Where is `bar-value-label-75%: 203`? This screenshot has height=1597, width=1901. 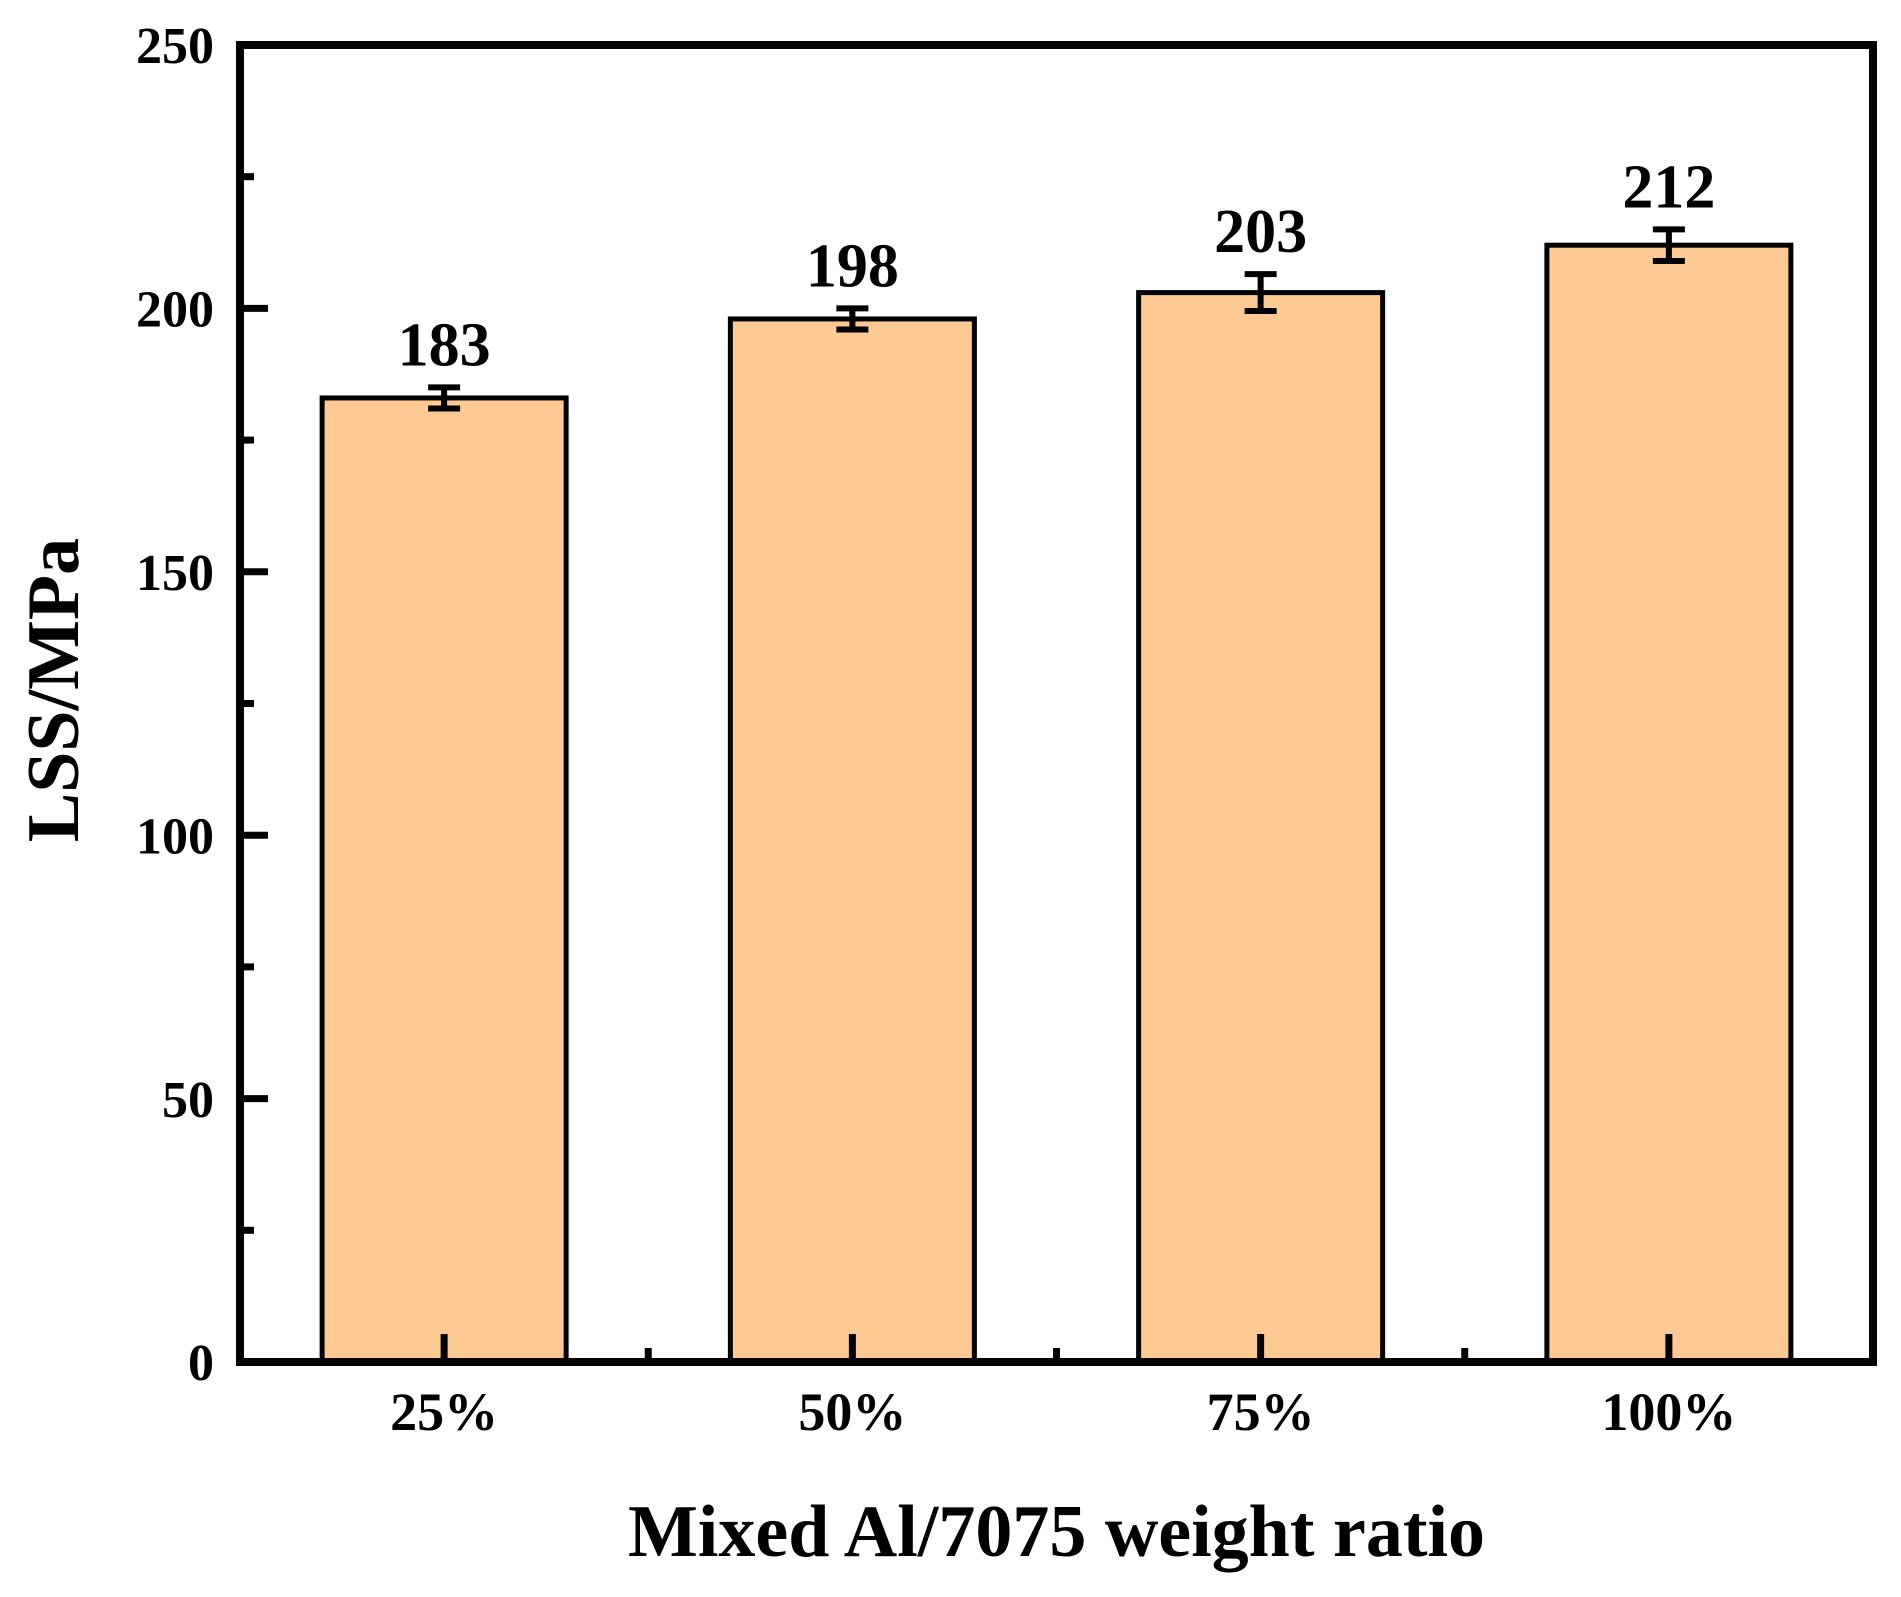 bar-value-label-75%: 203 is located at coordinates (1260, 232).